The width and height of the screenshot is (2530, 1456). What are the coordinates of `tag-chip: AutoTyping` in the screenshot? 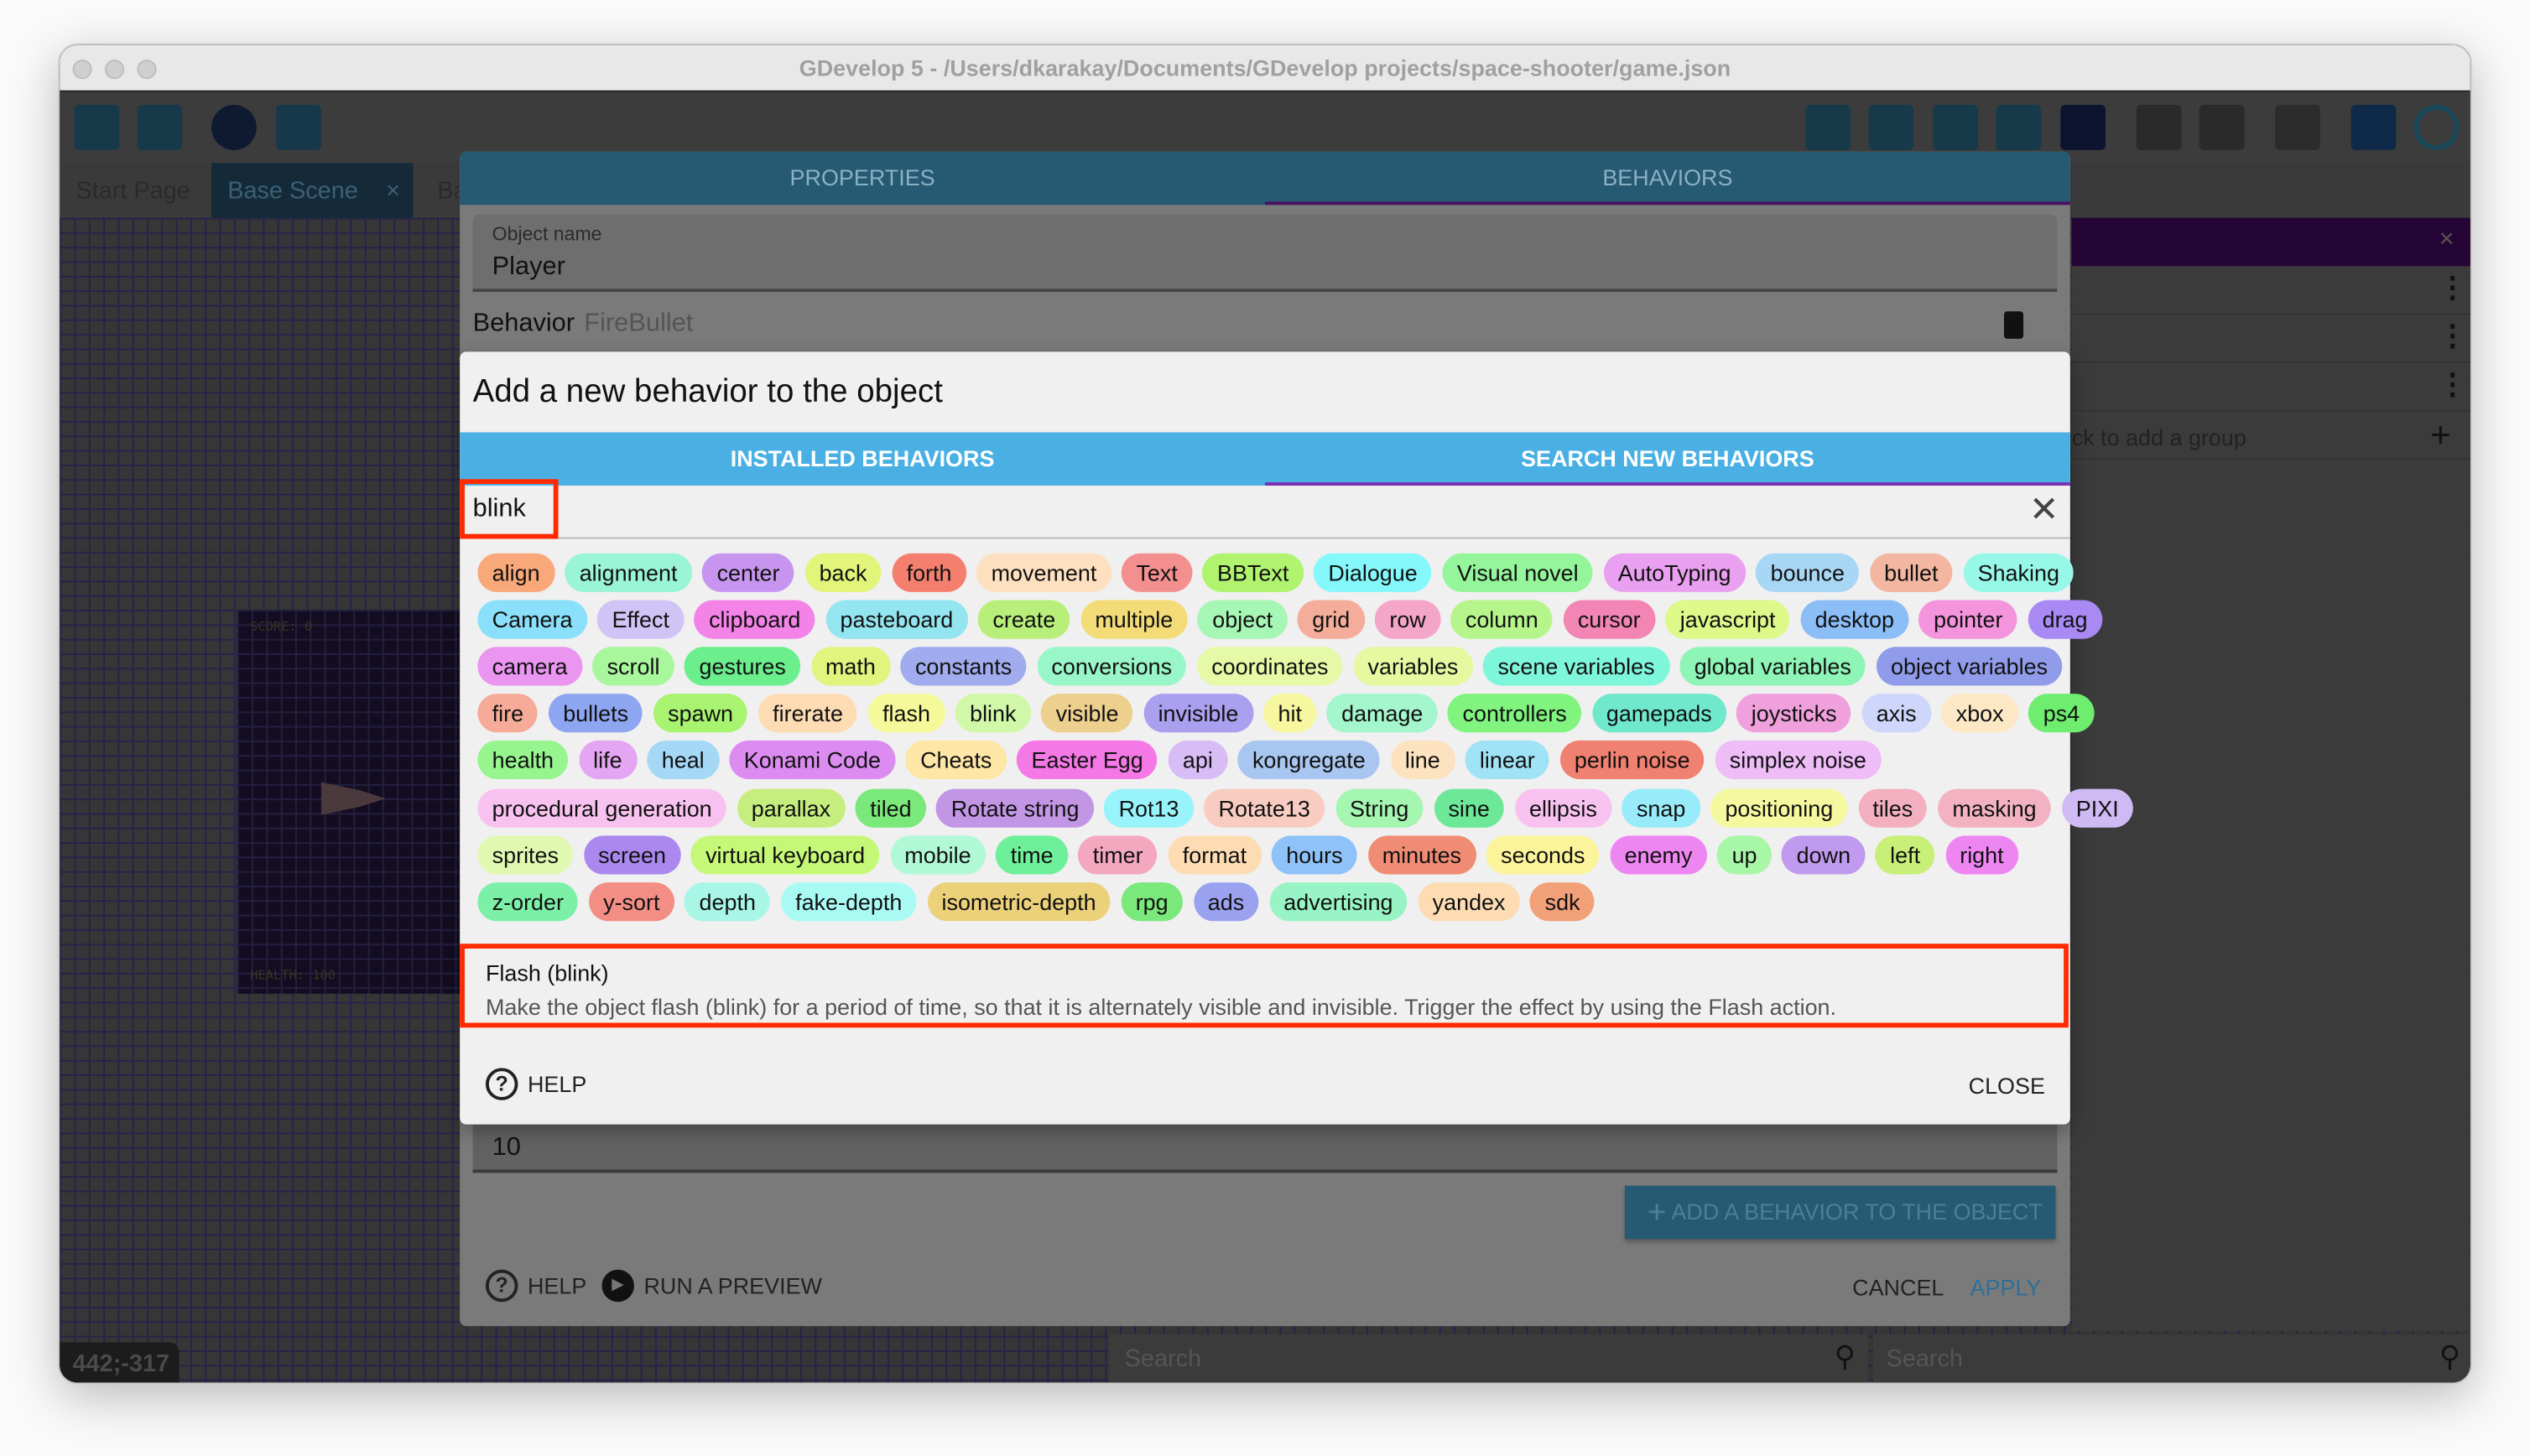 It's located at (1674, 572).